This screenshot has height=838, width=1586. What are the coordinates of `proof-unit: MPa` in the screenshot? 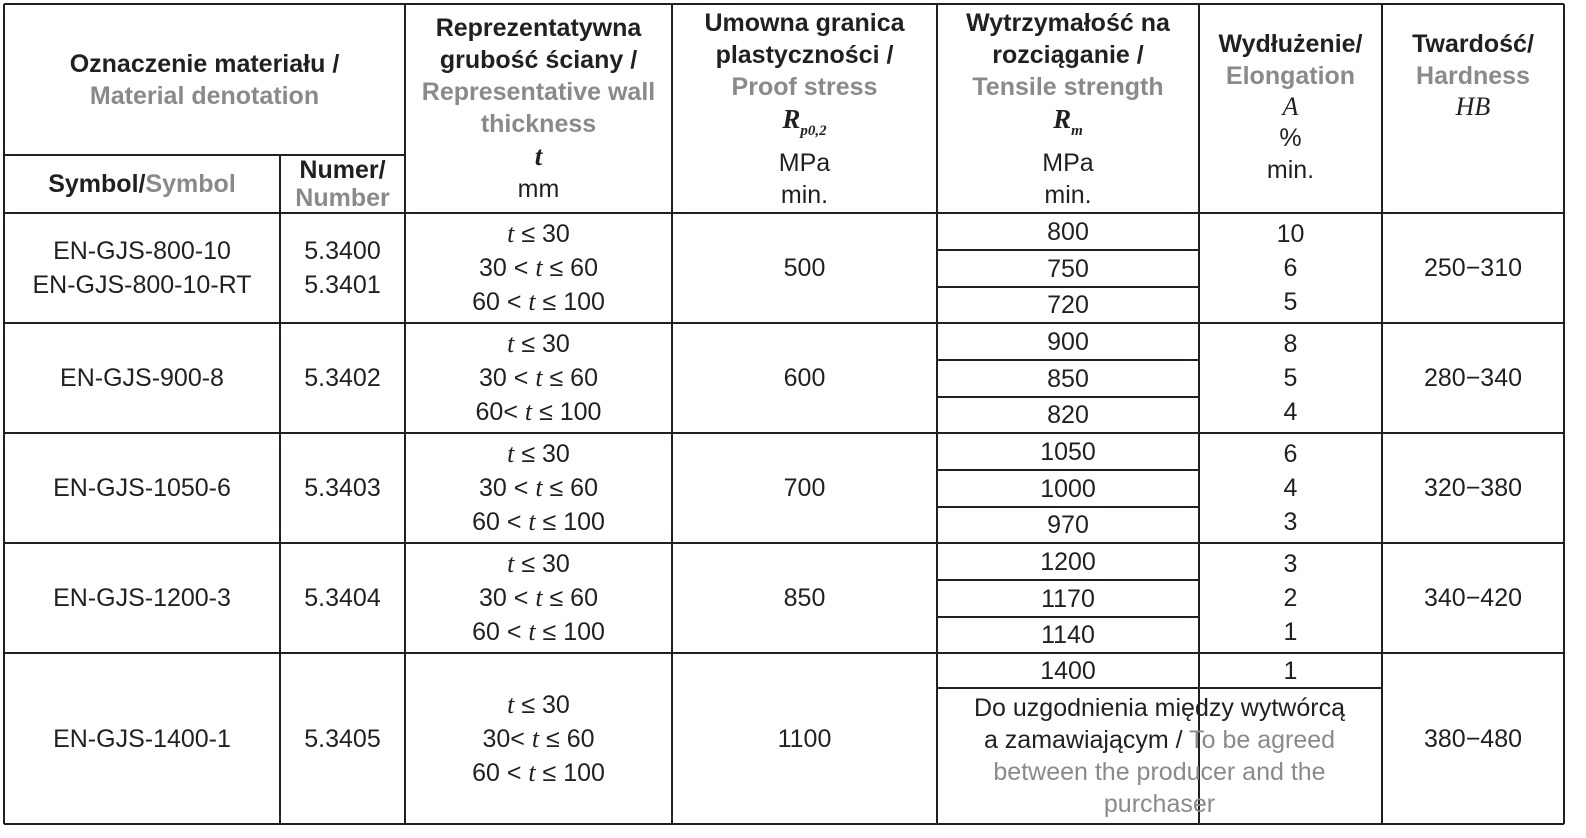 It's located at (804, 162).